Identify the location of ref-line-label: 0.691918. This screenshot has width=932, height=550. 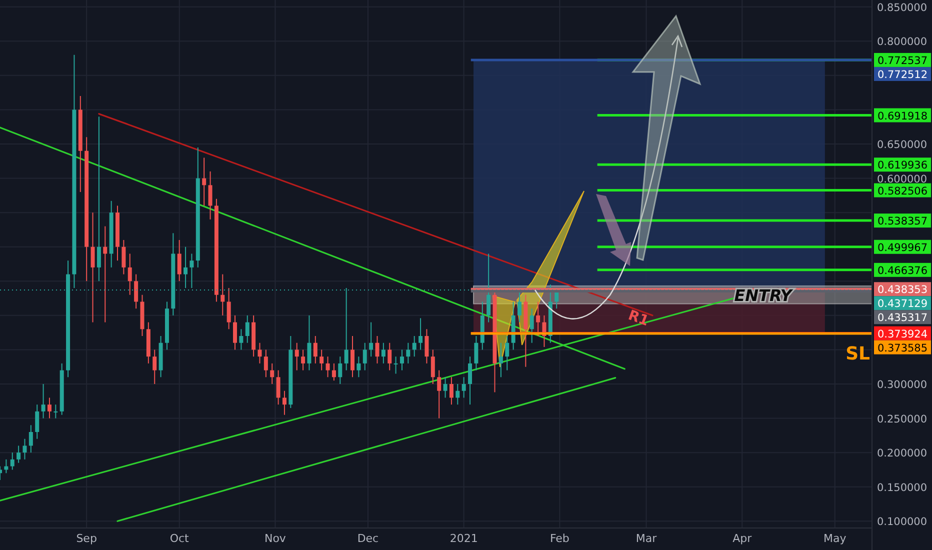
(902, 116).